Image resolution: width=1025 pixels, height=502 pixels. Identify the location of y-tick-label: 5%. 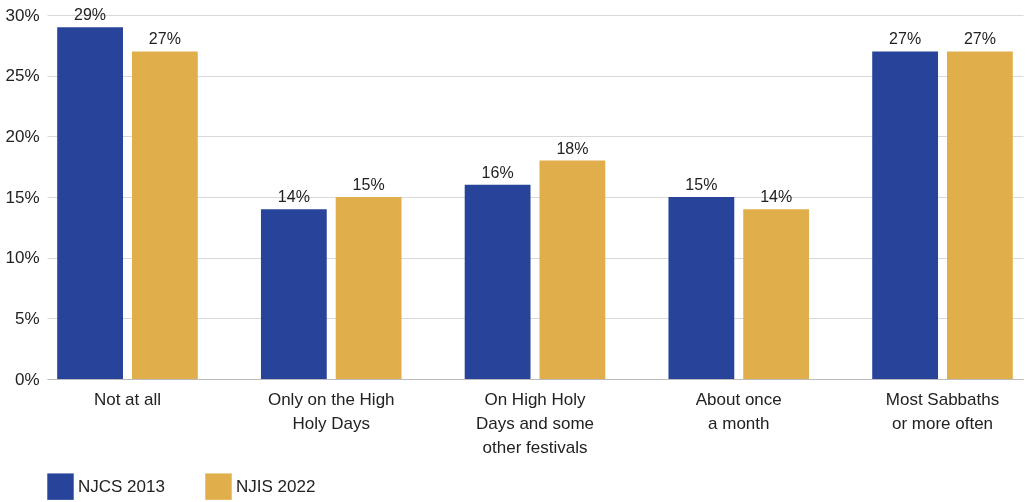
(27, 318).